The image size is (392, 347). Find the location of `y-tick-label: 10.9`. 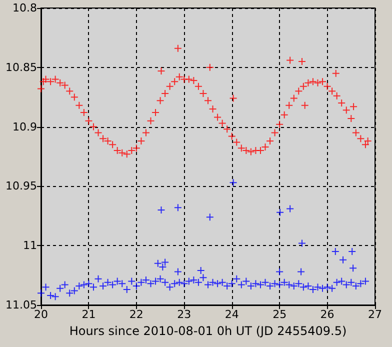

y-tick-label: 10.9 is located at coordinates (24, 127).